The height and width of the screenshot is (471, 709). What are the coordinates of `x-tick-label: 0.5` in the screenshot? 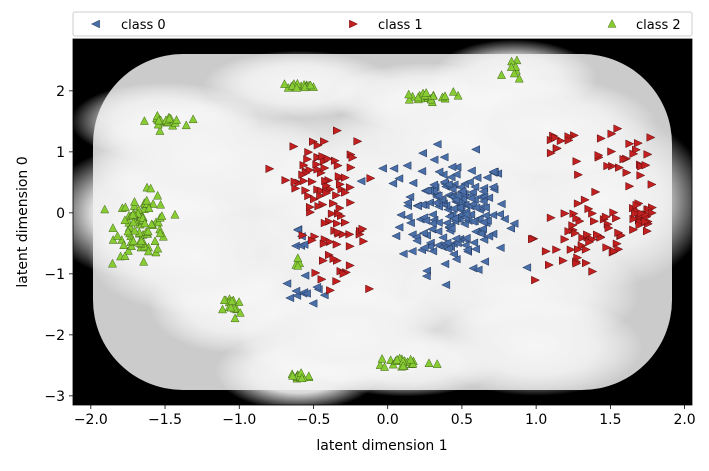 It's located at (462, 420).